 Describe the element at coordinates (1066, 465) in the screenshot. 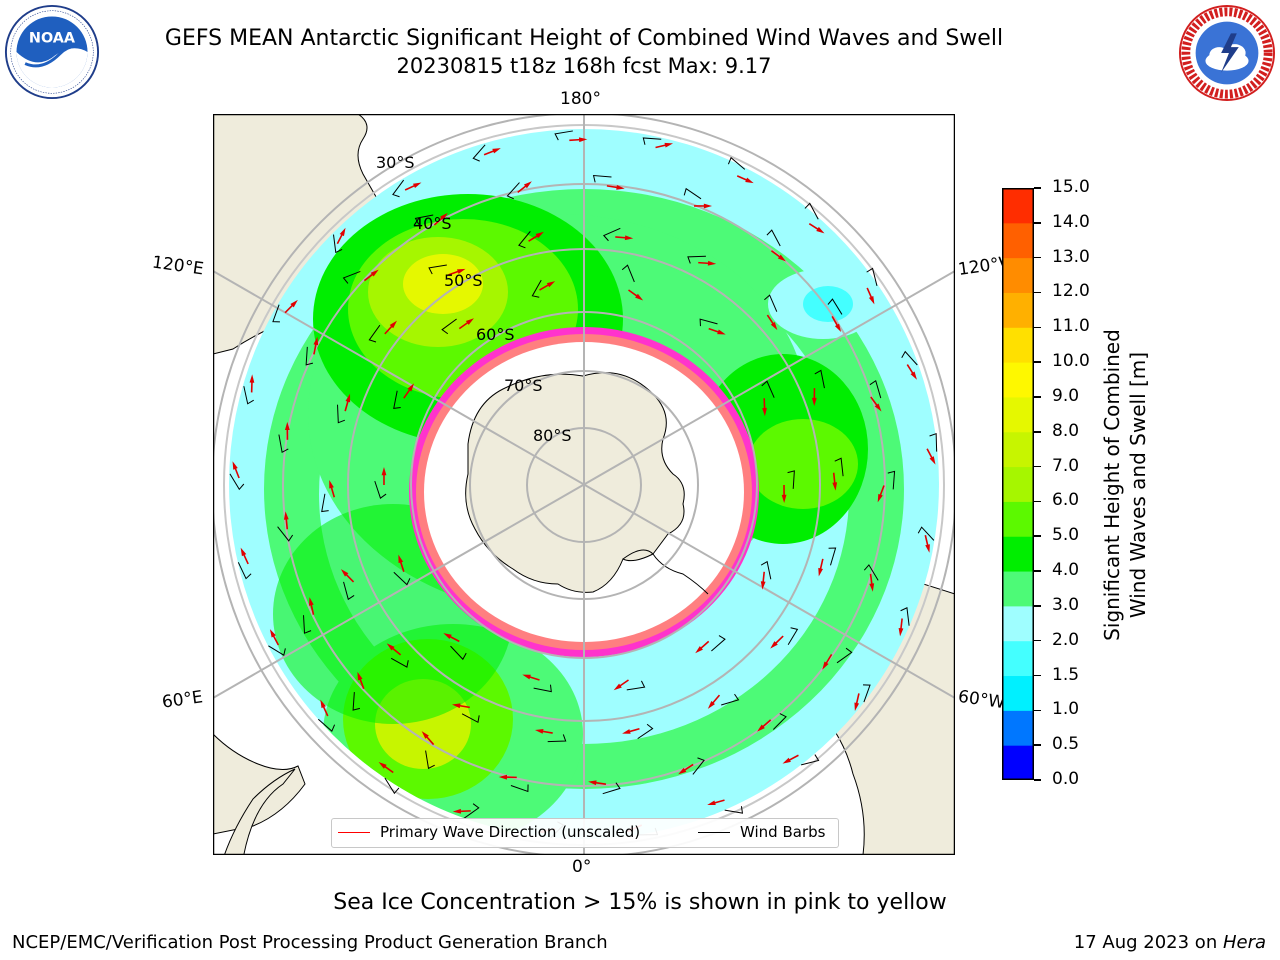

I see `colorbar-tick-label: 7.0` at that location.